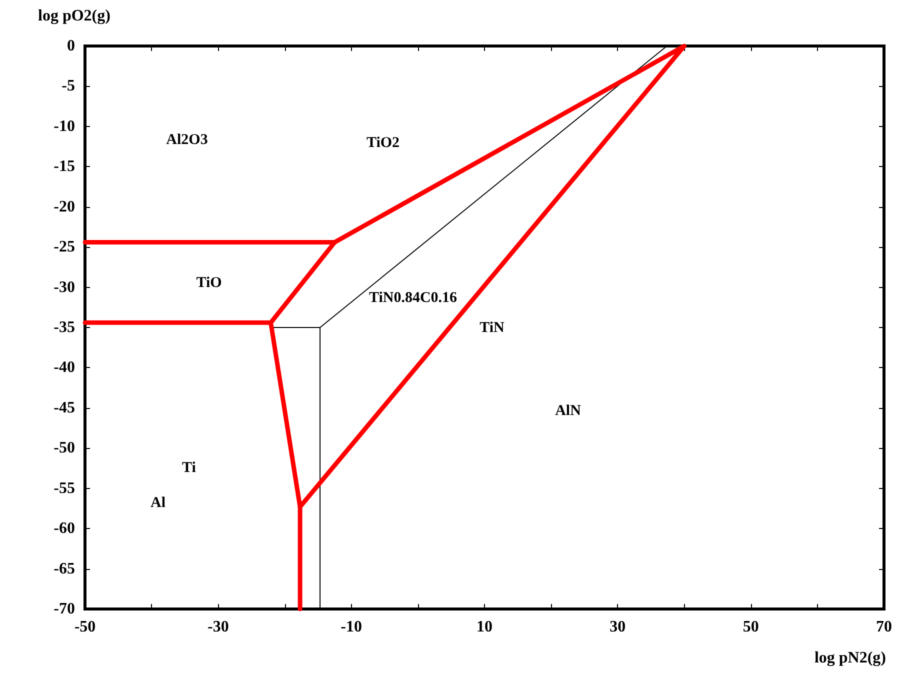 This screenshot has width=898, height=680. Describe the element at coordinates (64, 287) in the screenshot. I see `y-tick-label: -30` at that location.